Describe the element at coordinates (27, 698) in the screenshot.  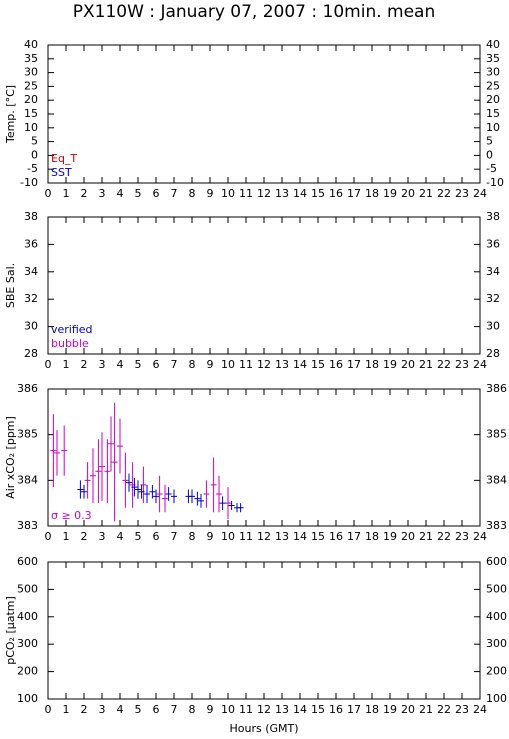
I see `y-tick-label: 100` at that location.